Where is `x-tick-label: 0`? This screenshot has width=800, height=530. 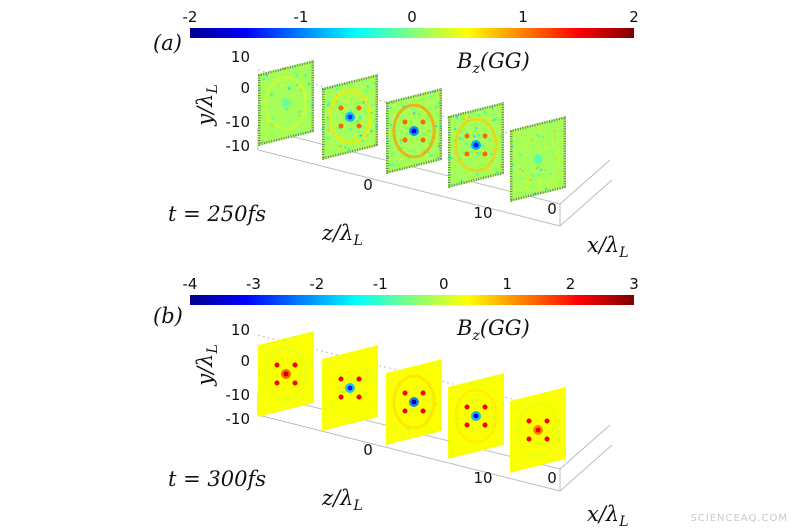
x-tick-label: 0 is located at coordinates (552, 478).